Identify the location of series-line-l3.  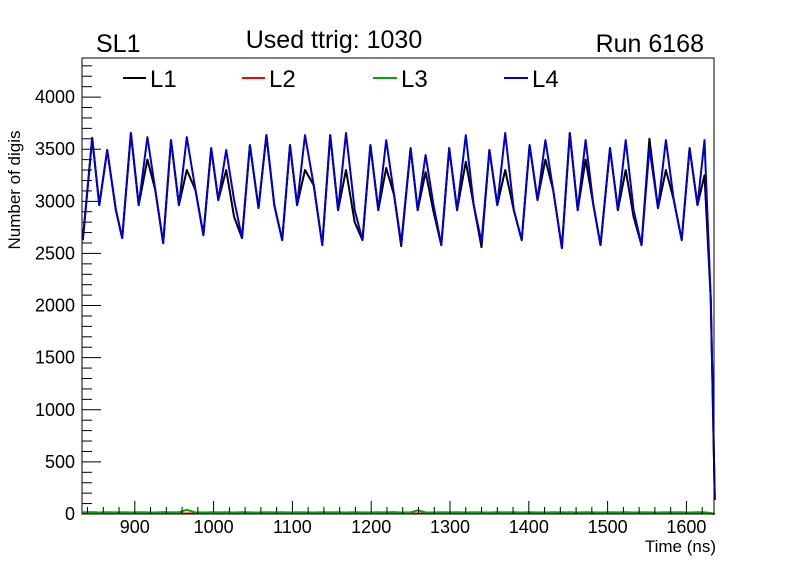
(399, 511).